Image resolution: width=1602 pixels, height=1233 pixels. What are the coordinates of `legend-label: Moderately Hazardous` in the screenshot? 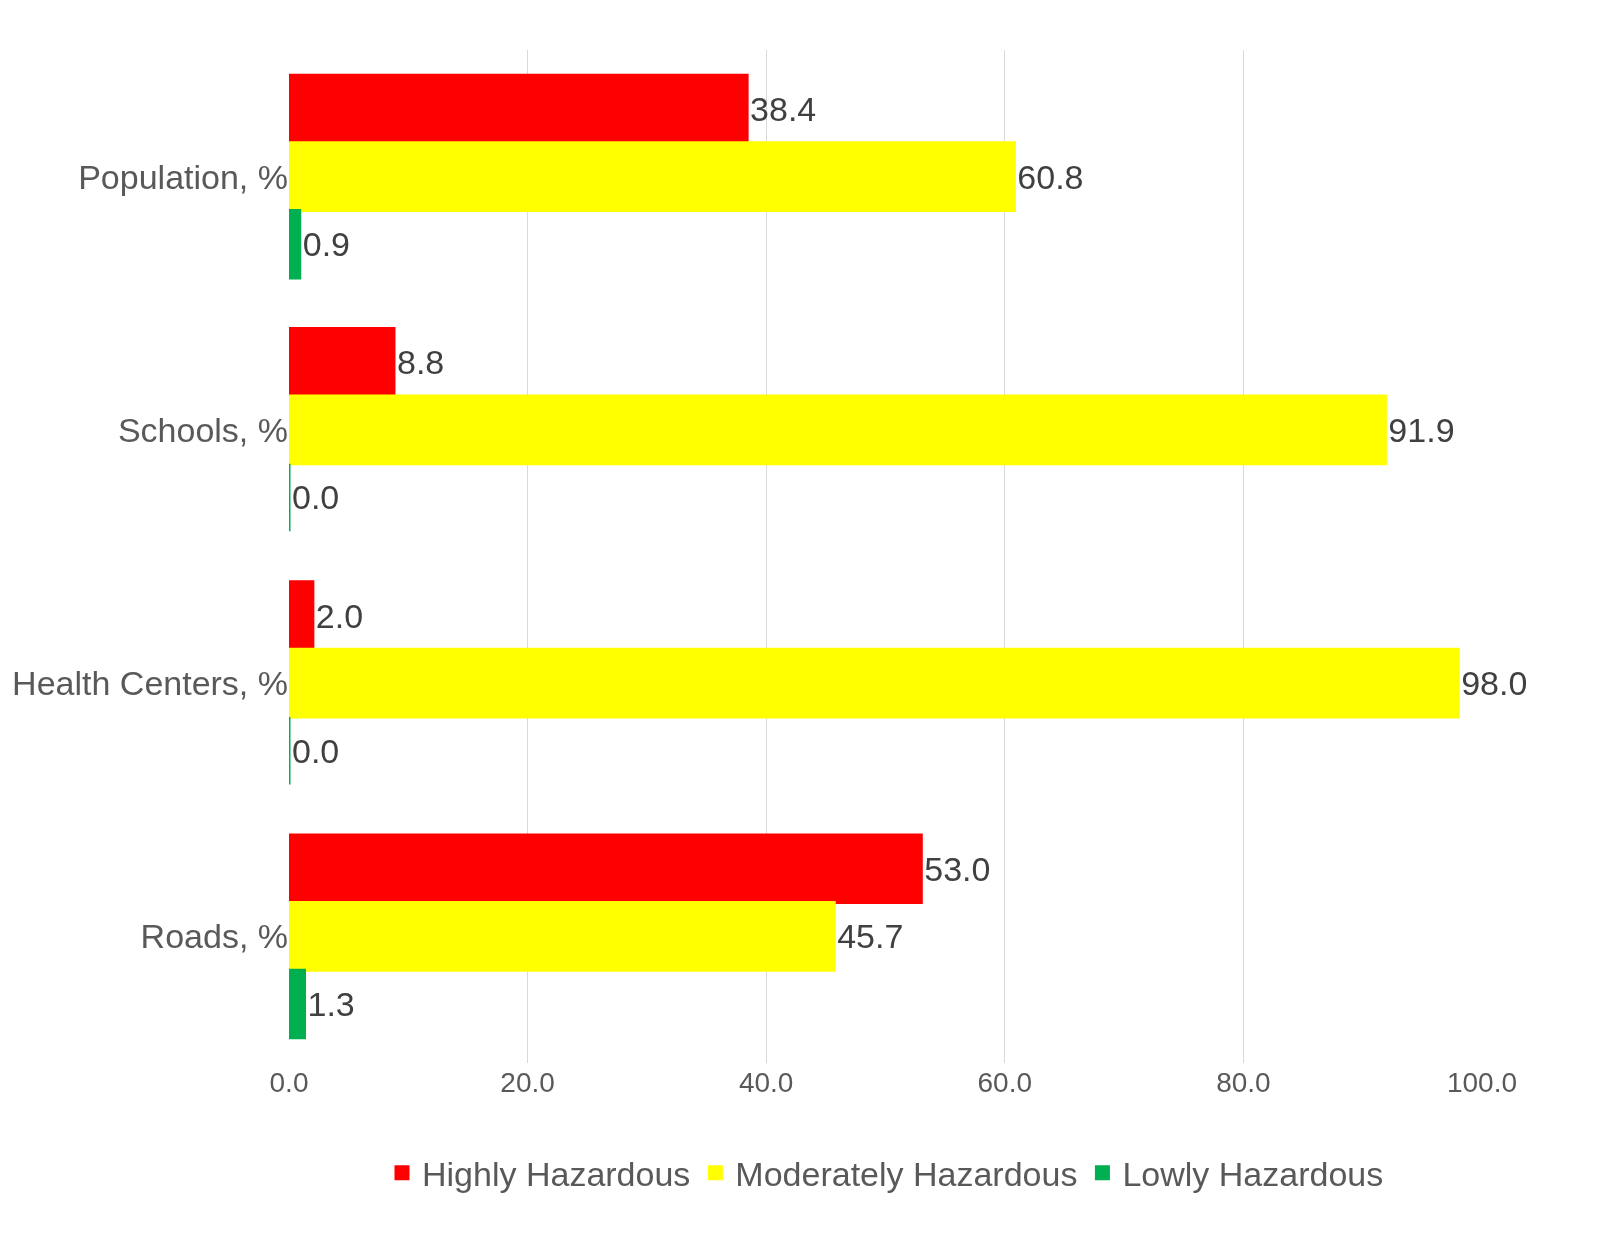 It's located at (906, 1173).